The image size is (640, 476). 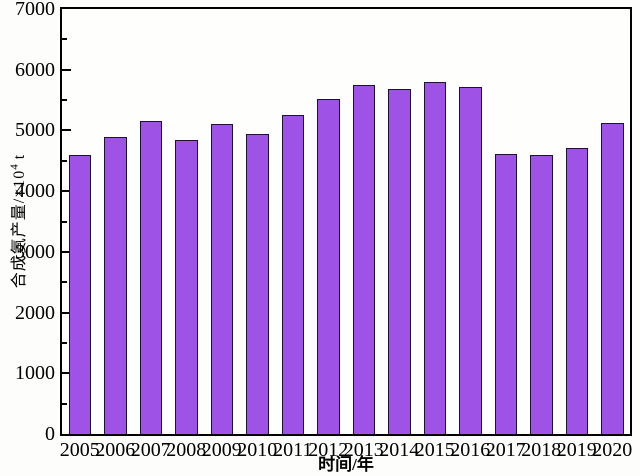 What do you see at coordinates (293, 450) in the screenshot?
I see `x-tick-label-2011: 2011` at bounding box center [293, 450].